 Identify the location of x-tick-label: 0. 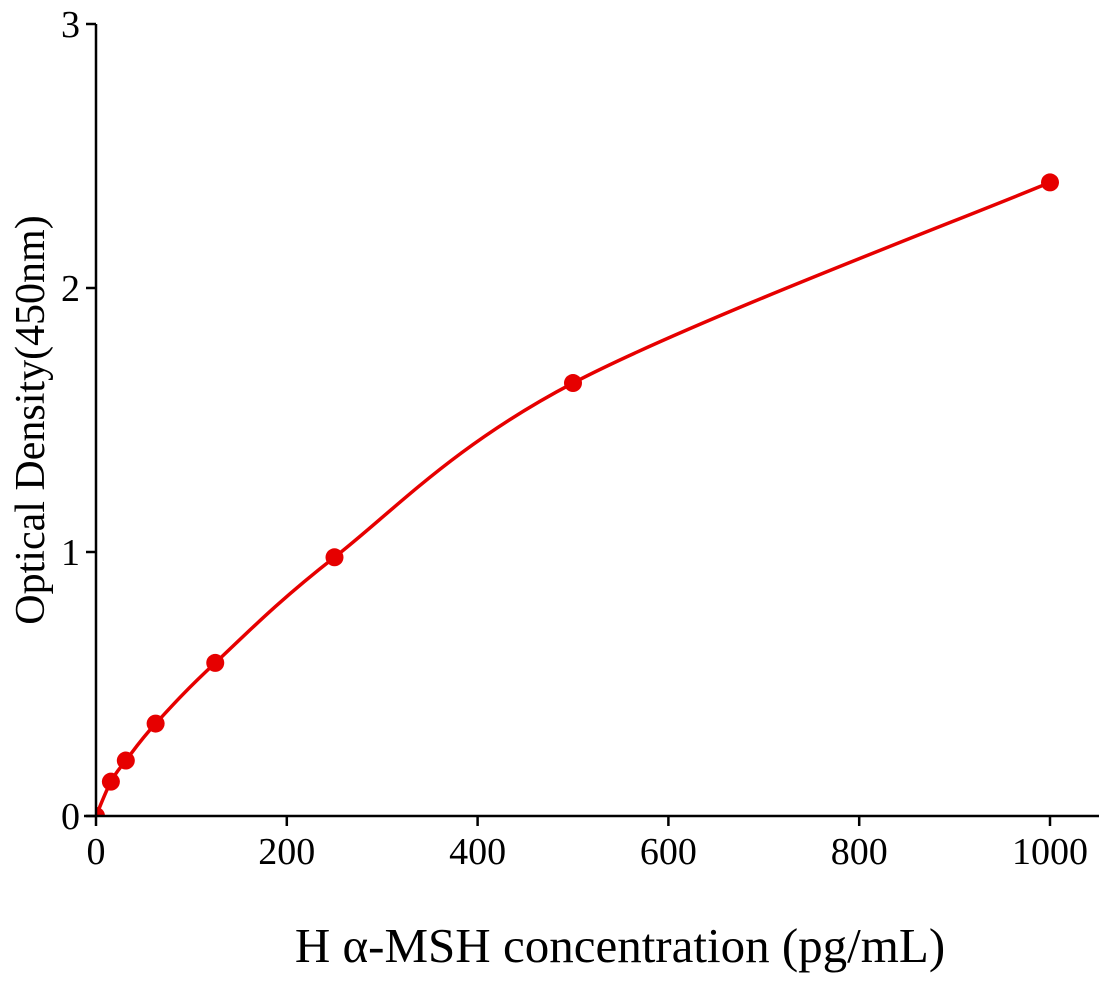
(96, 852).